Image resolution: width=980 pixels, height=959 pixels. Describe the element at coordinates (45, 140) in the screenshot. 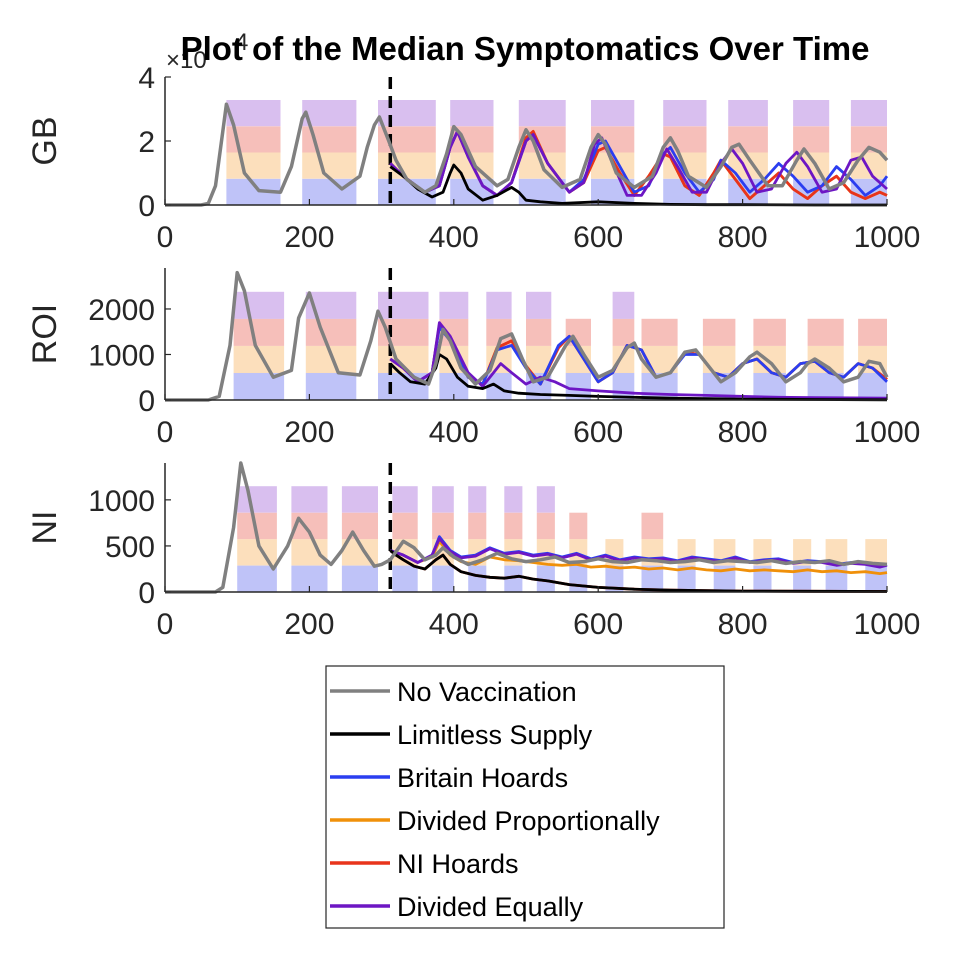

I see `y-axis-label: GB` at that location.